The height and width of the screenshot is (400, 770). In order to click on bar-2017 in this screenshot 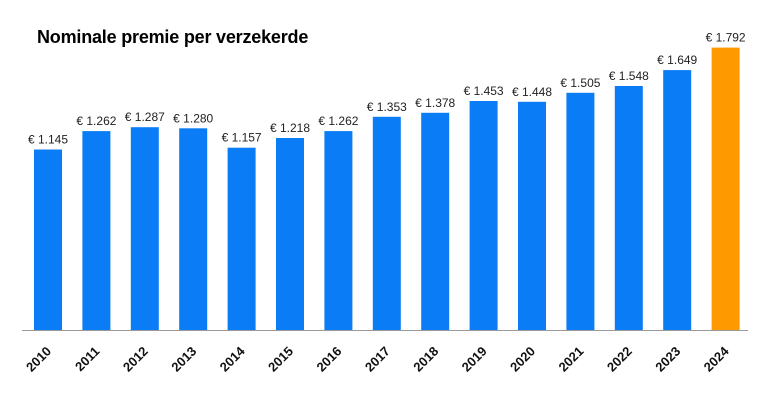, I will do `click(386, 223)`.